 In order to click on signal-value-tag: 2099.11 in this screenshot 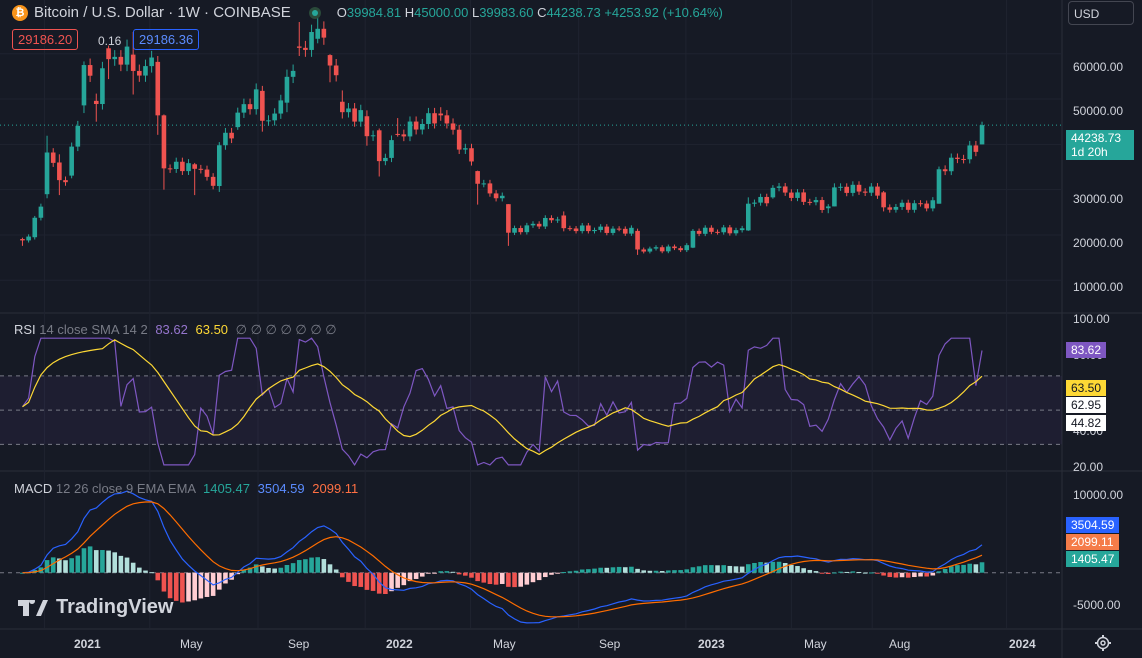, I will do `click(1092, 542)`.